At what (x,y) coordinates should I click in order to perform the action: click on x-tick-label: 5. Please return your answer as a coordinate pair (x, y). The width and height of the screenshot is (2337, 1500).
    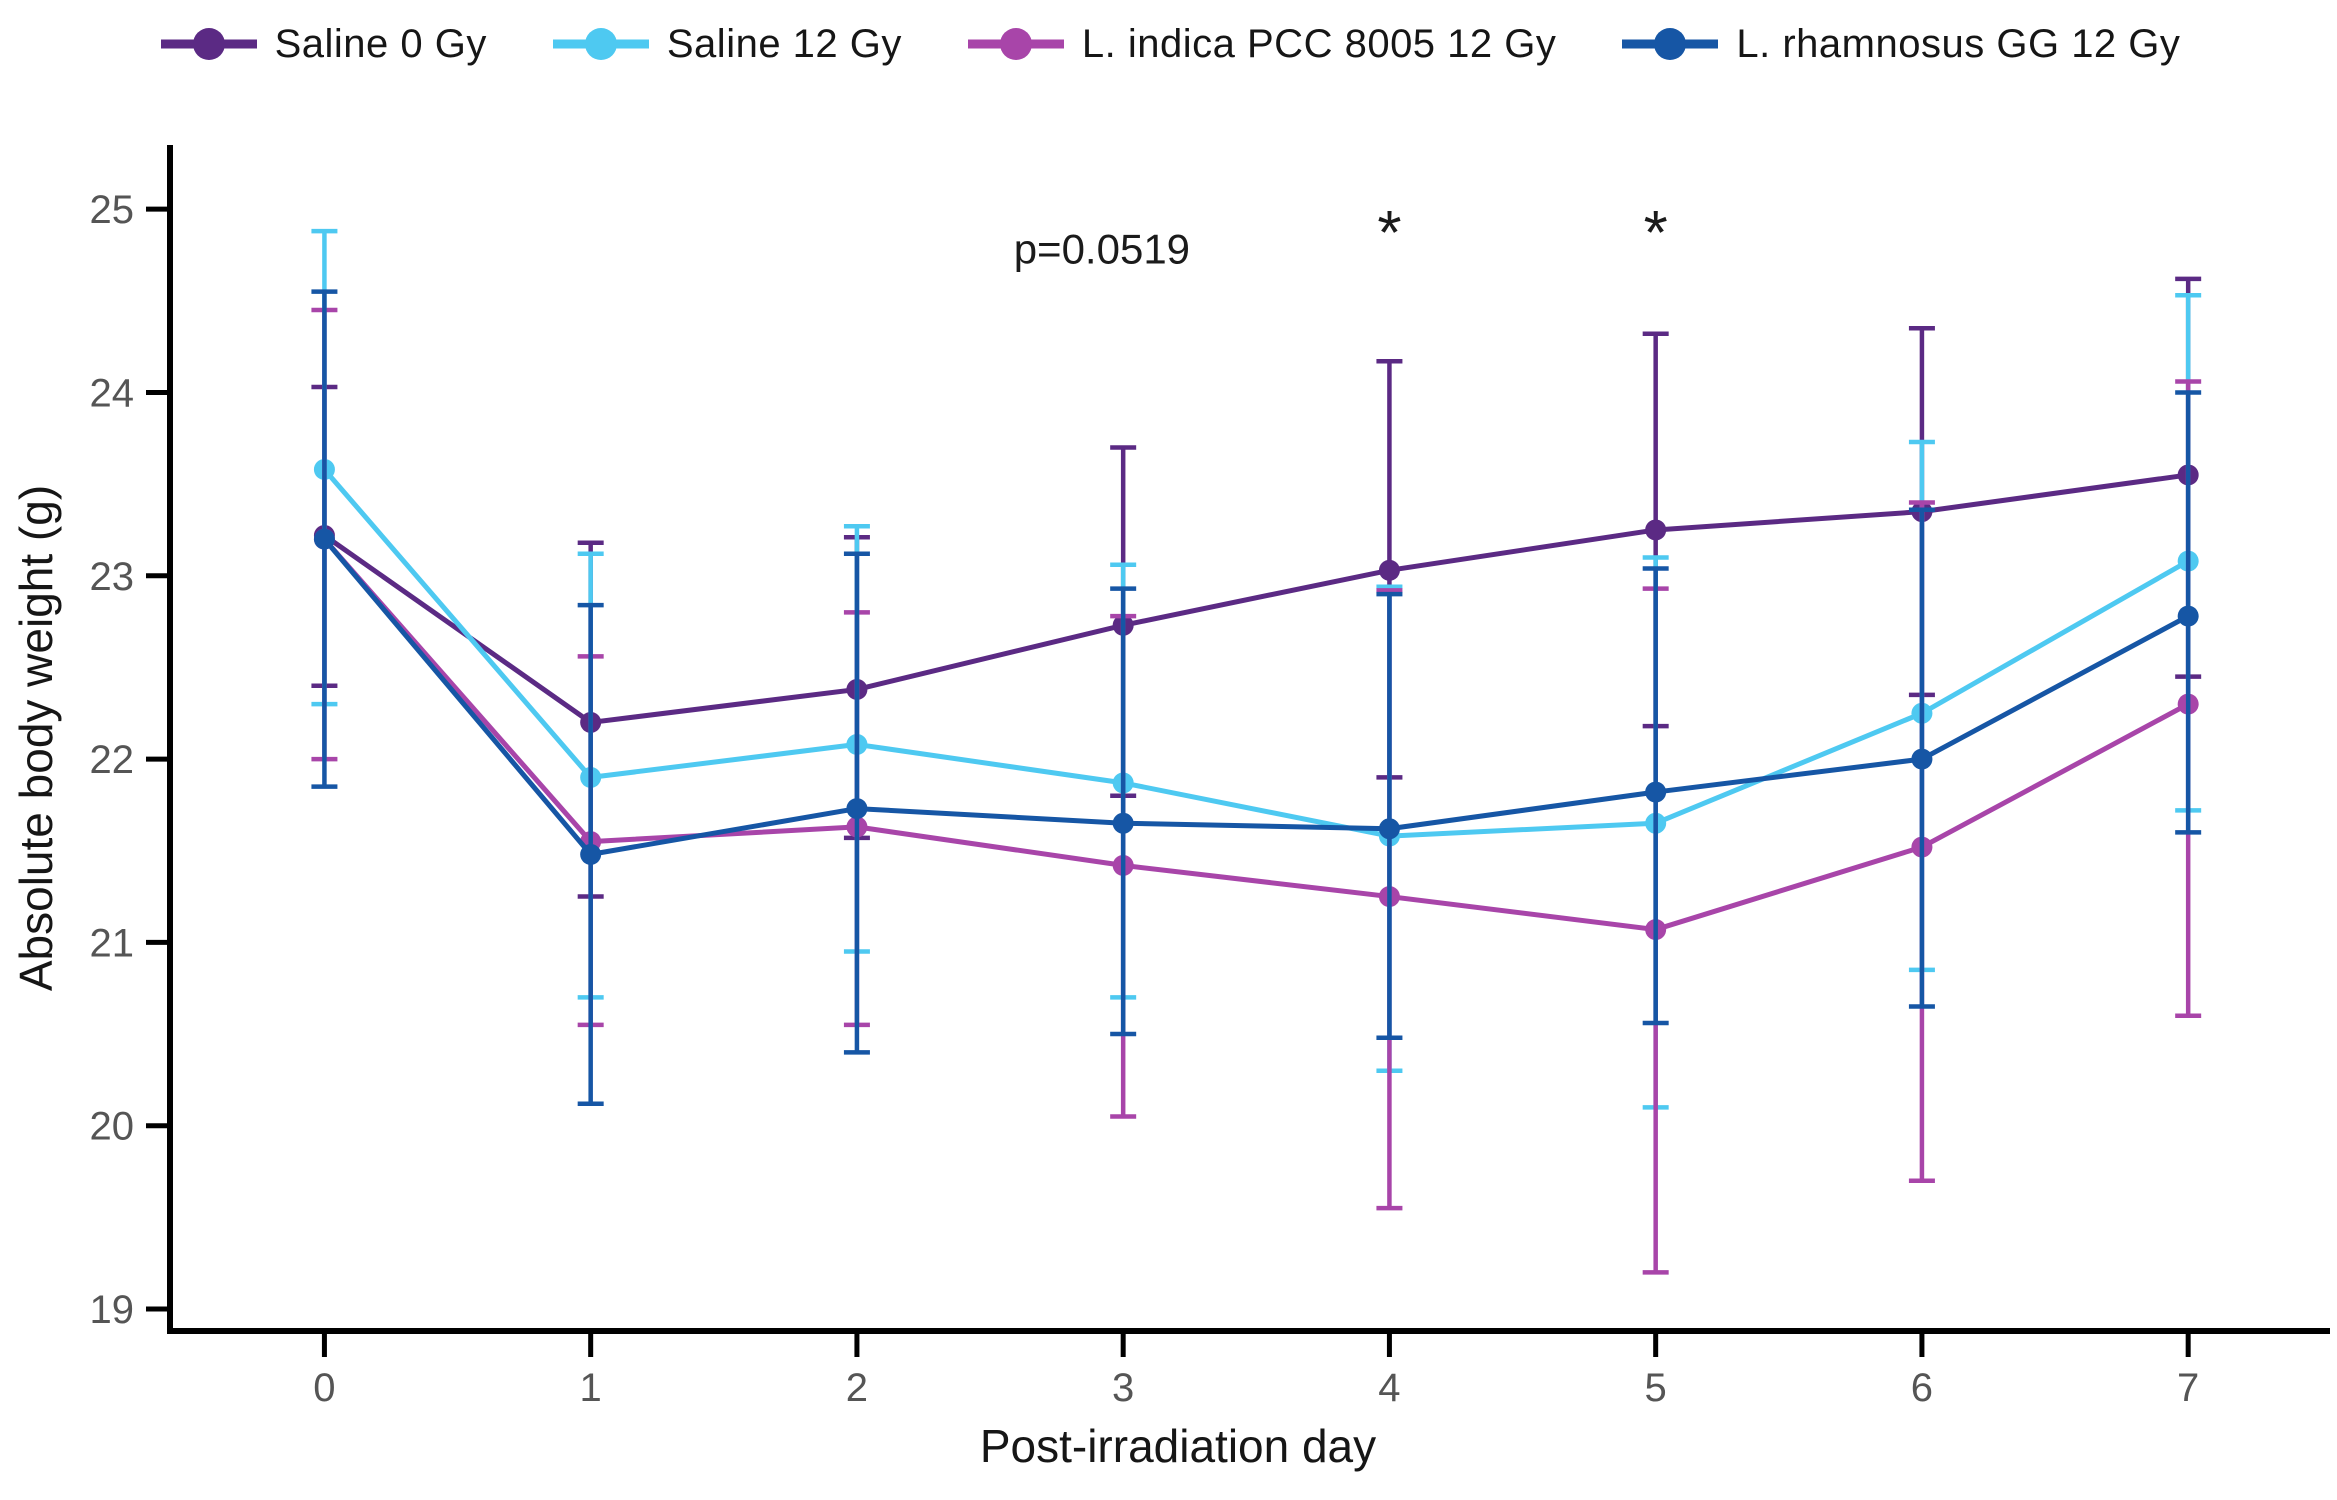
    Looking at the image, I should click on (1656, 1388).